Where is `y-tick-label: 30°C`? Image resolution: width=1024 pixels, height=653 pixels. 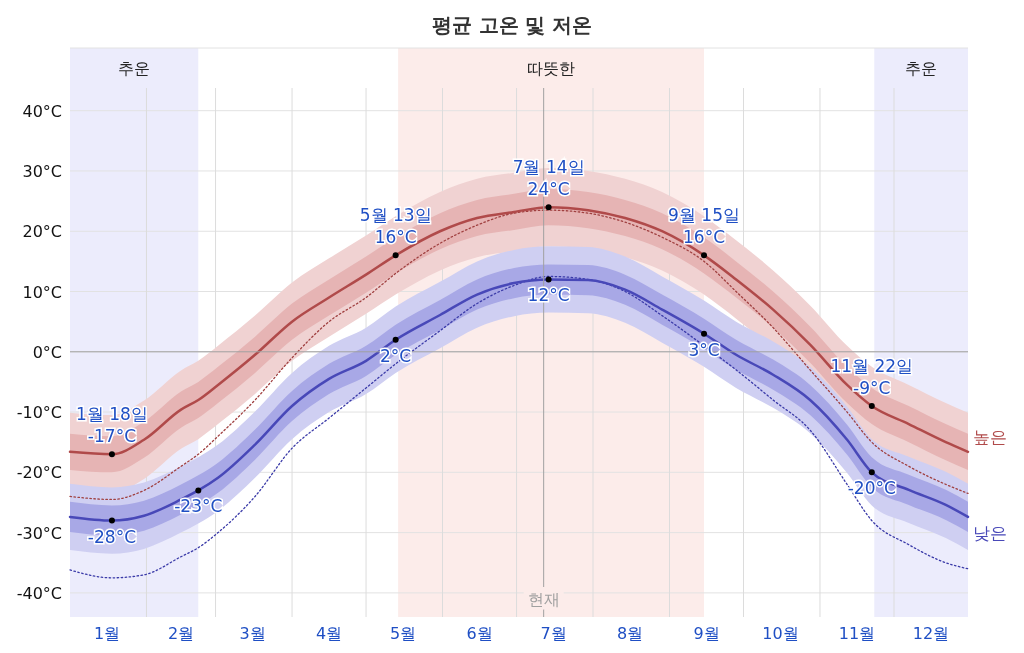
y-tick-label: 30°C is located at coordinates (42, 171).